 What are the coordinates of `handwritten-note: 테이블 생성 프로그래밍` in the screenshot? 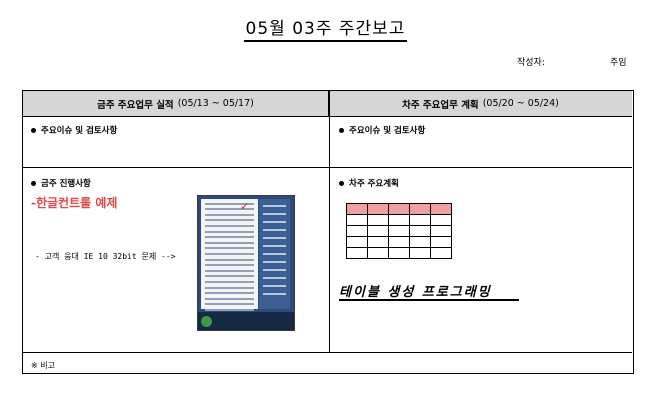 It's located at (415, 292).